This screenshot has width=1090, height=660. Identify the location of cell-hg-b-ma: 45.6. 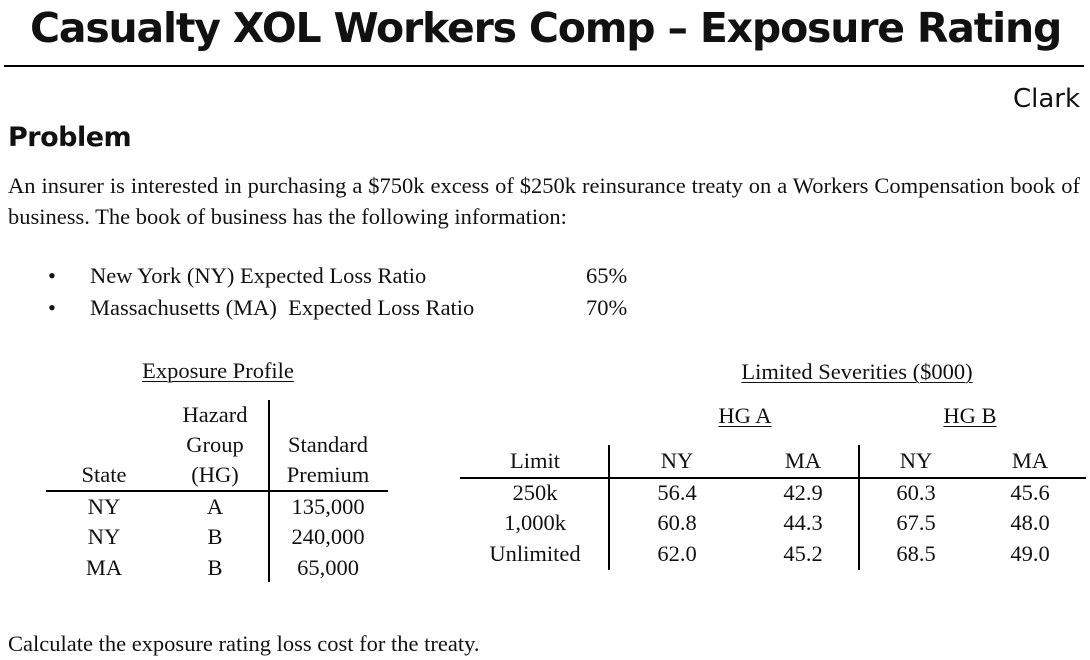
(1030, 492).